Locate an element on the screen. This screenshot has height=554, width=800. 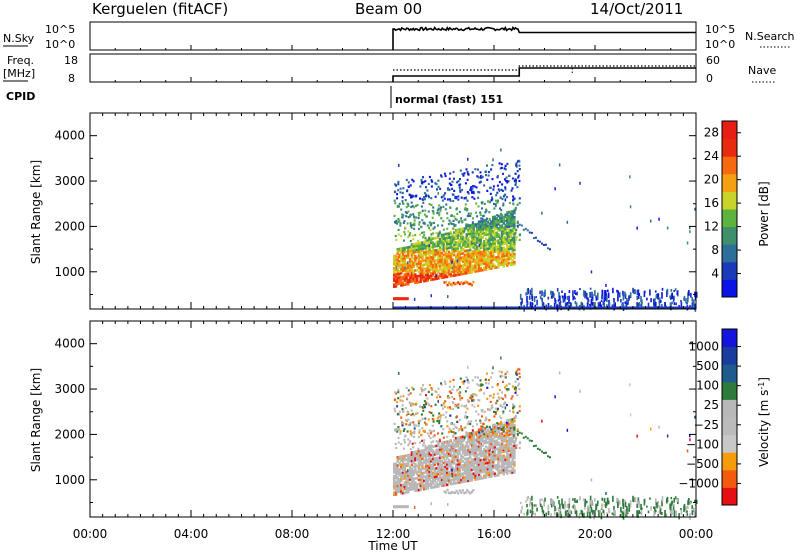
xtick-label: 08:00 is located at coordinates (292, 534).